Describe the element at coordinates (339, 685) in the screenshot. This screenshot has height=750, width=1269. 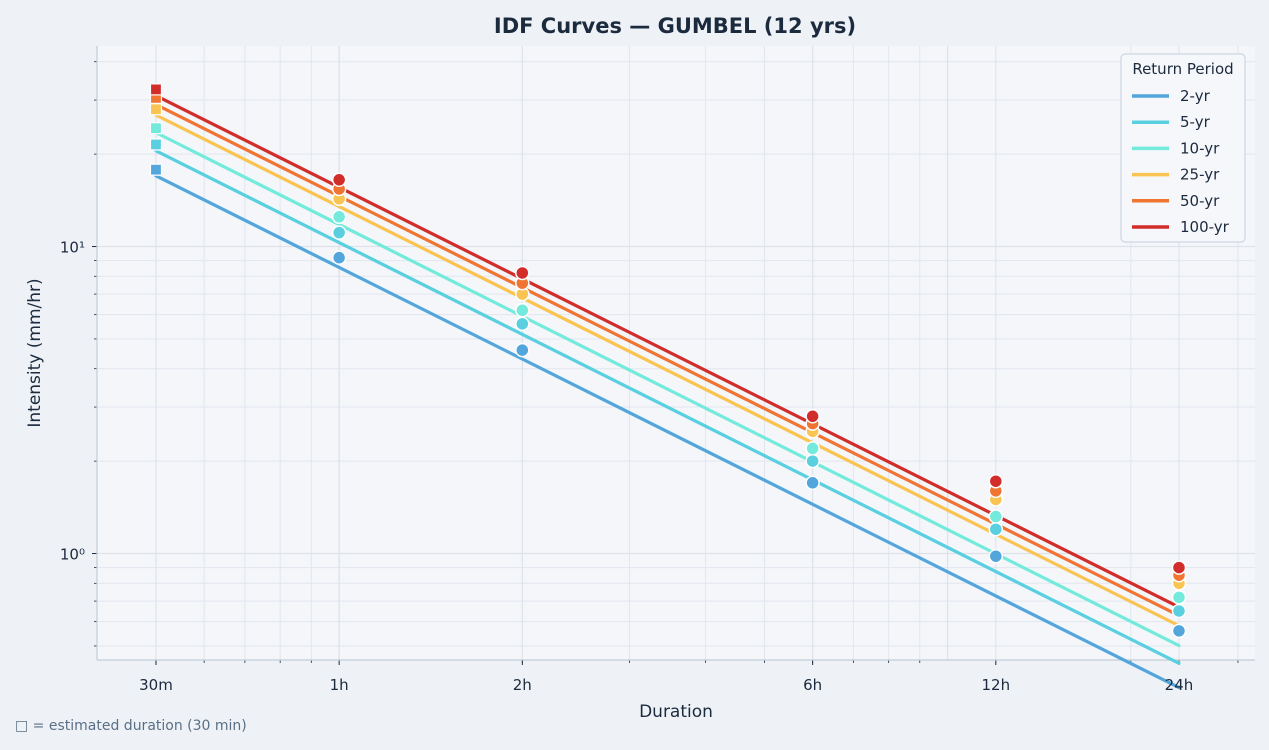
I see `x-tick-label: 1h` at that location.